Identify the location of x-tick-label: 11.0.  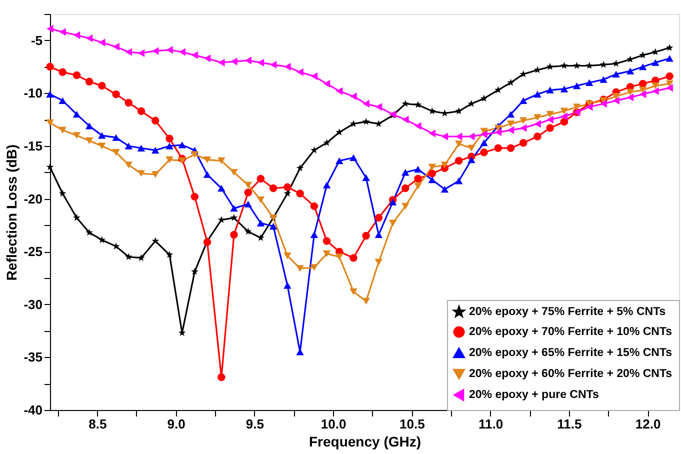
(491, 424).